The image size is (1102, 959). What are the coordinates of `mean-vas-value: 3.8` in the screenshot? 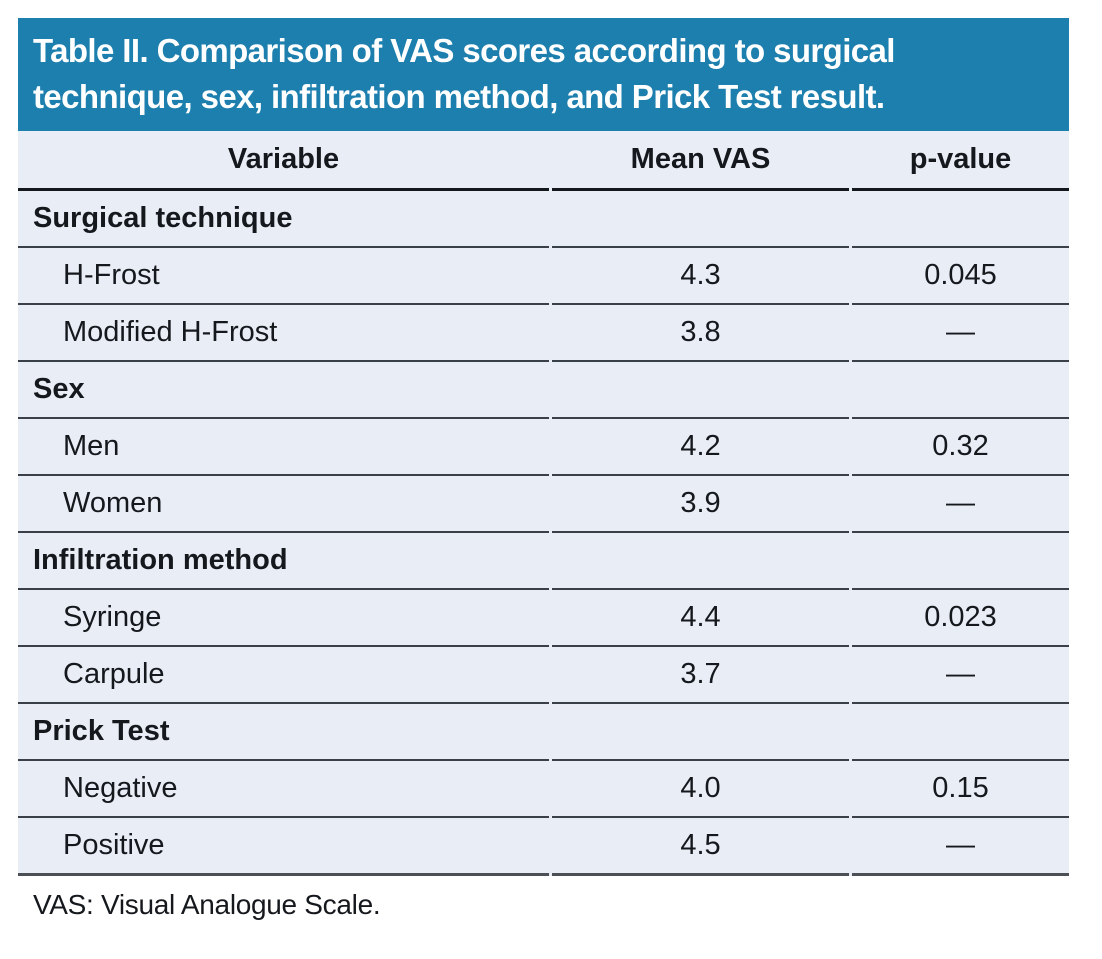 It's located at (700, 333).